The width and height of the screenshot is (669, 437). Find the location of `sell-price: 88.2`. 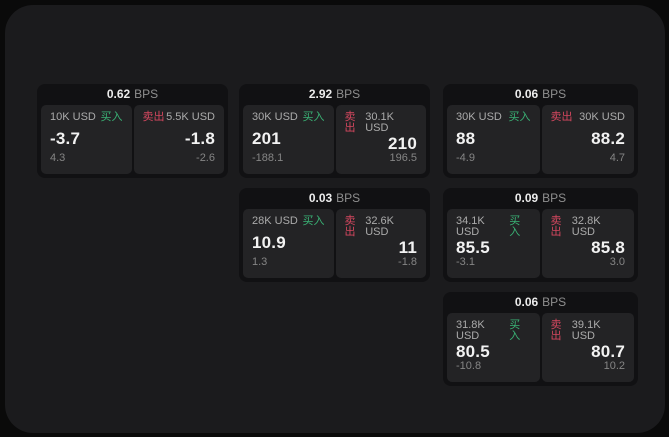

sell-price: 88.2 is located at coordinates (608, 138).